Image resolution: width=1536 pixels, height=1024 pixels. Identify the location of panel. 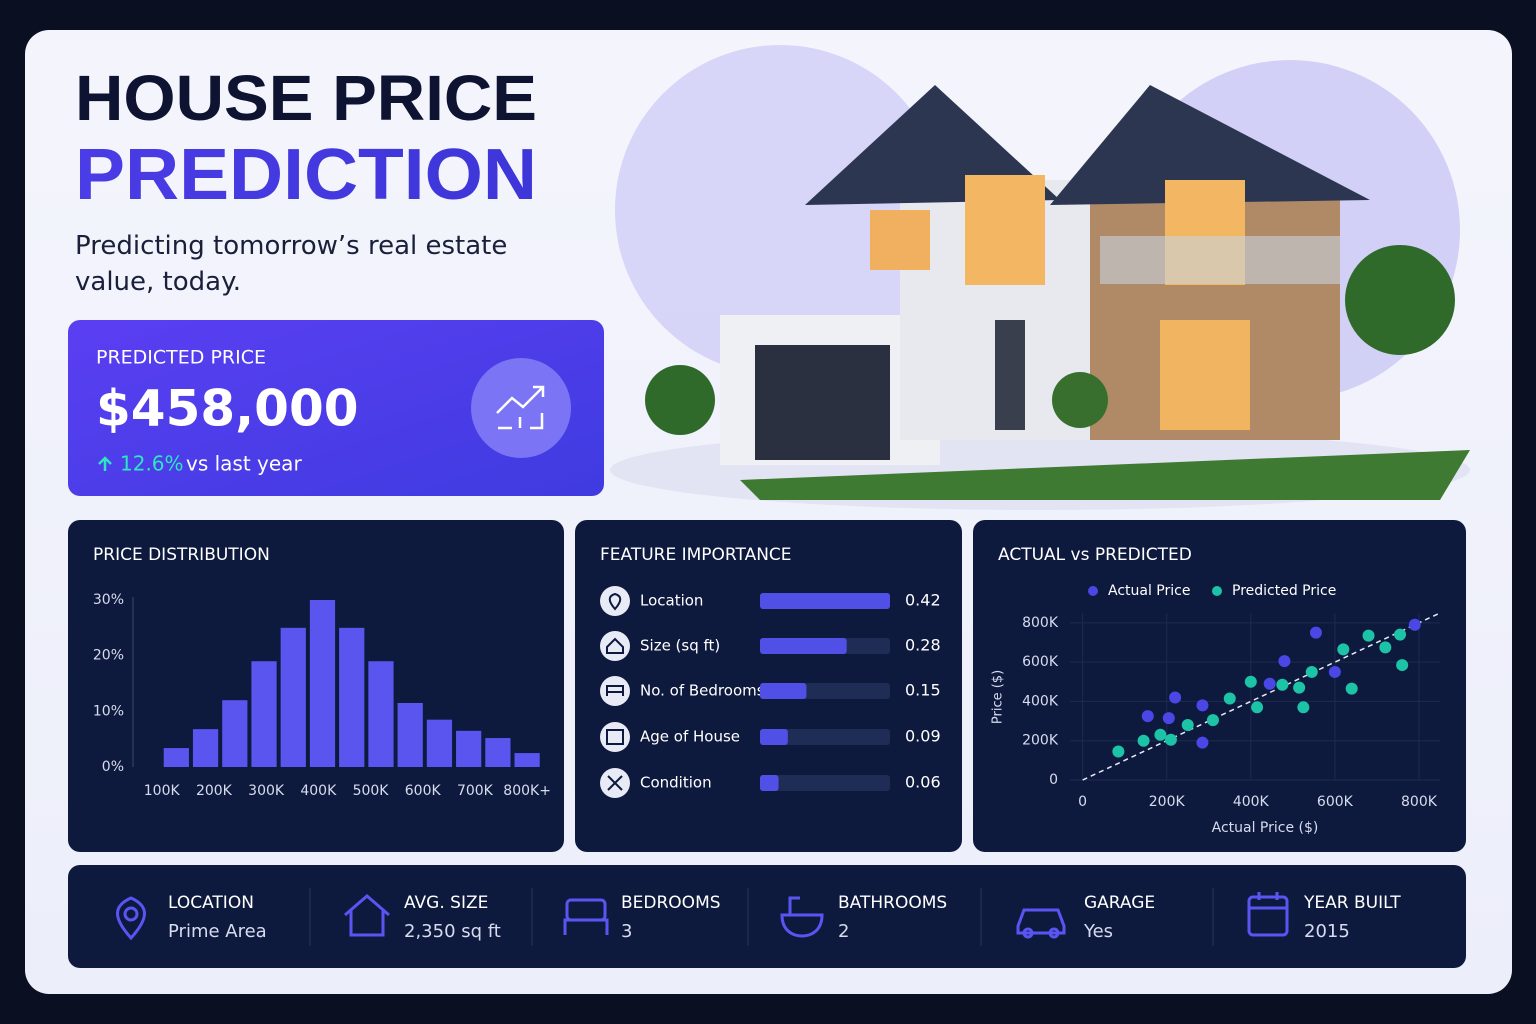
(1219, 686).